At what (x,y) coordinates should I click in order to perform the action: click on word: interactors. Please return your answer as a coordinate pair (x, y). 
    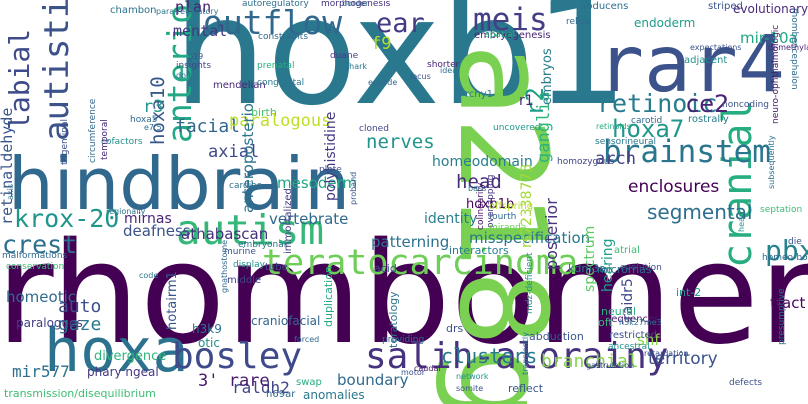
    Looking at the image, I should click on (479, 250).